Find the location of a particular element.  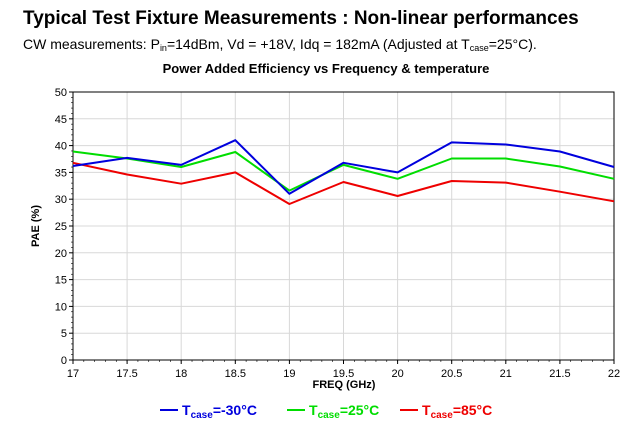

legend-label-rest: =25°C is located at coordinates (359, 410).